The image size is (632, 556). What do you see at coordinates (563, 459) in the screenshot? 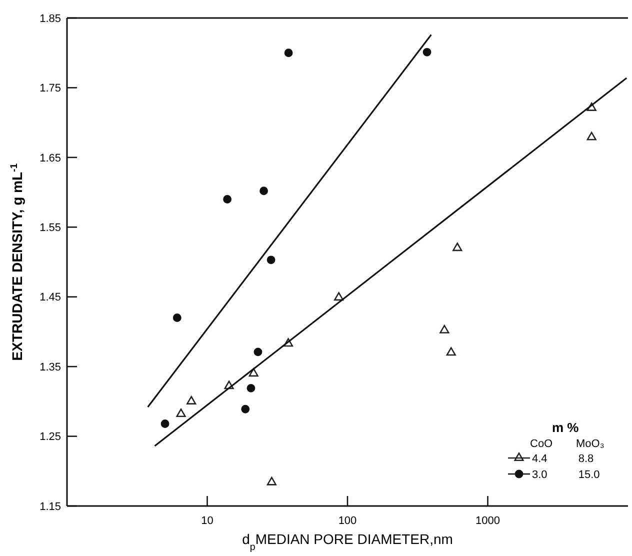
I see `legend-label: 4.4 8.8` at bounding box center [563, 459].